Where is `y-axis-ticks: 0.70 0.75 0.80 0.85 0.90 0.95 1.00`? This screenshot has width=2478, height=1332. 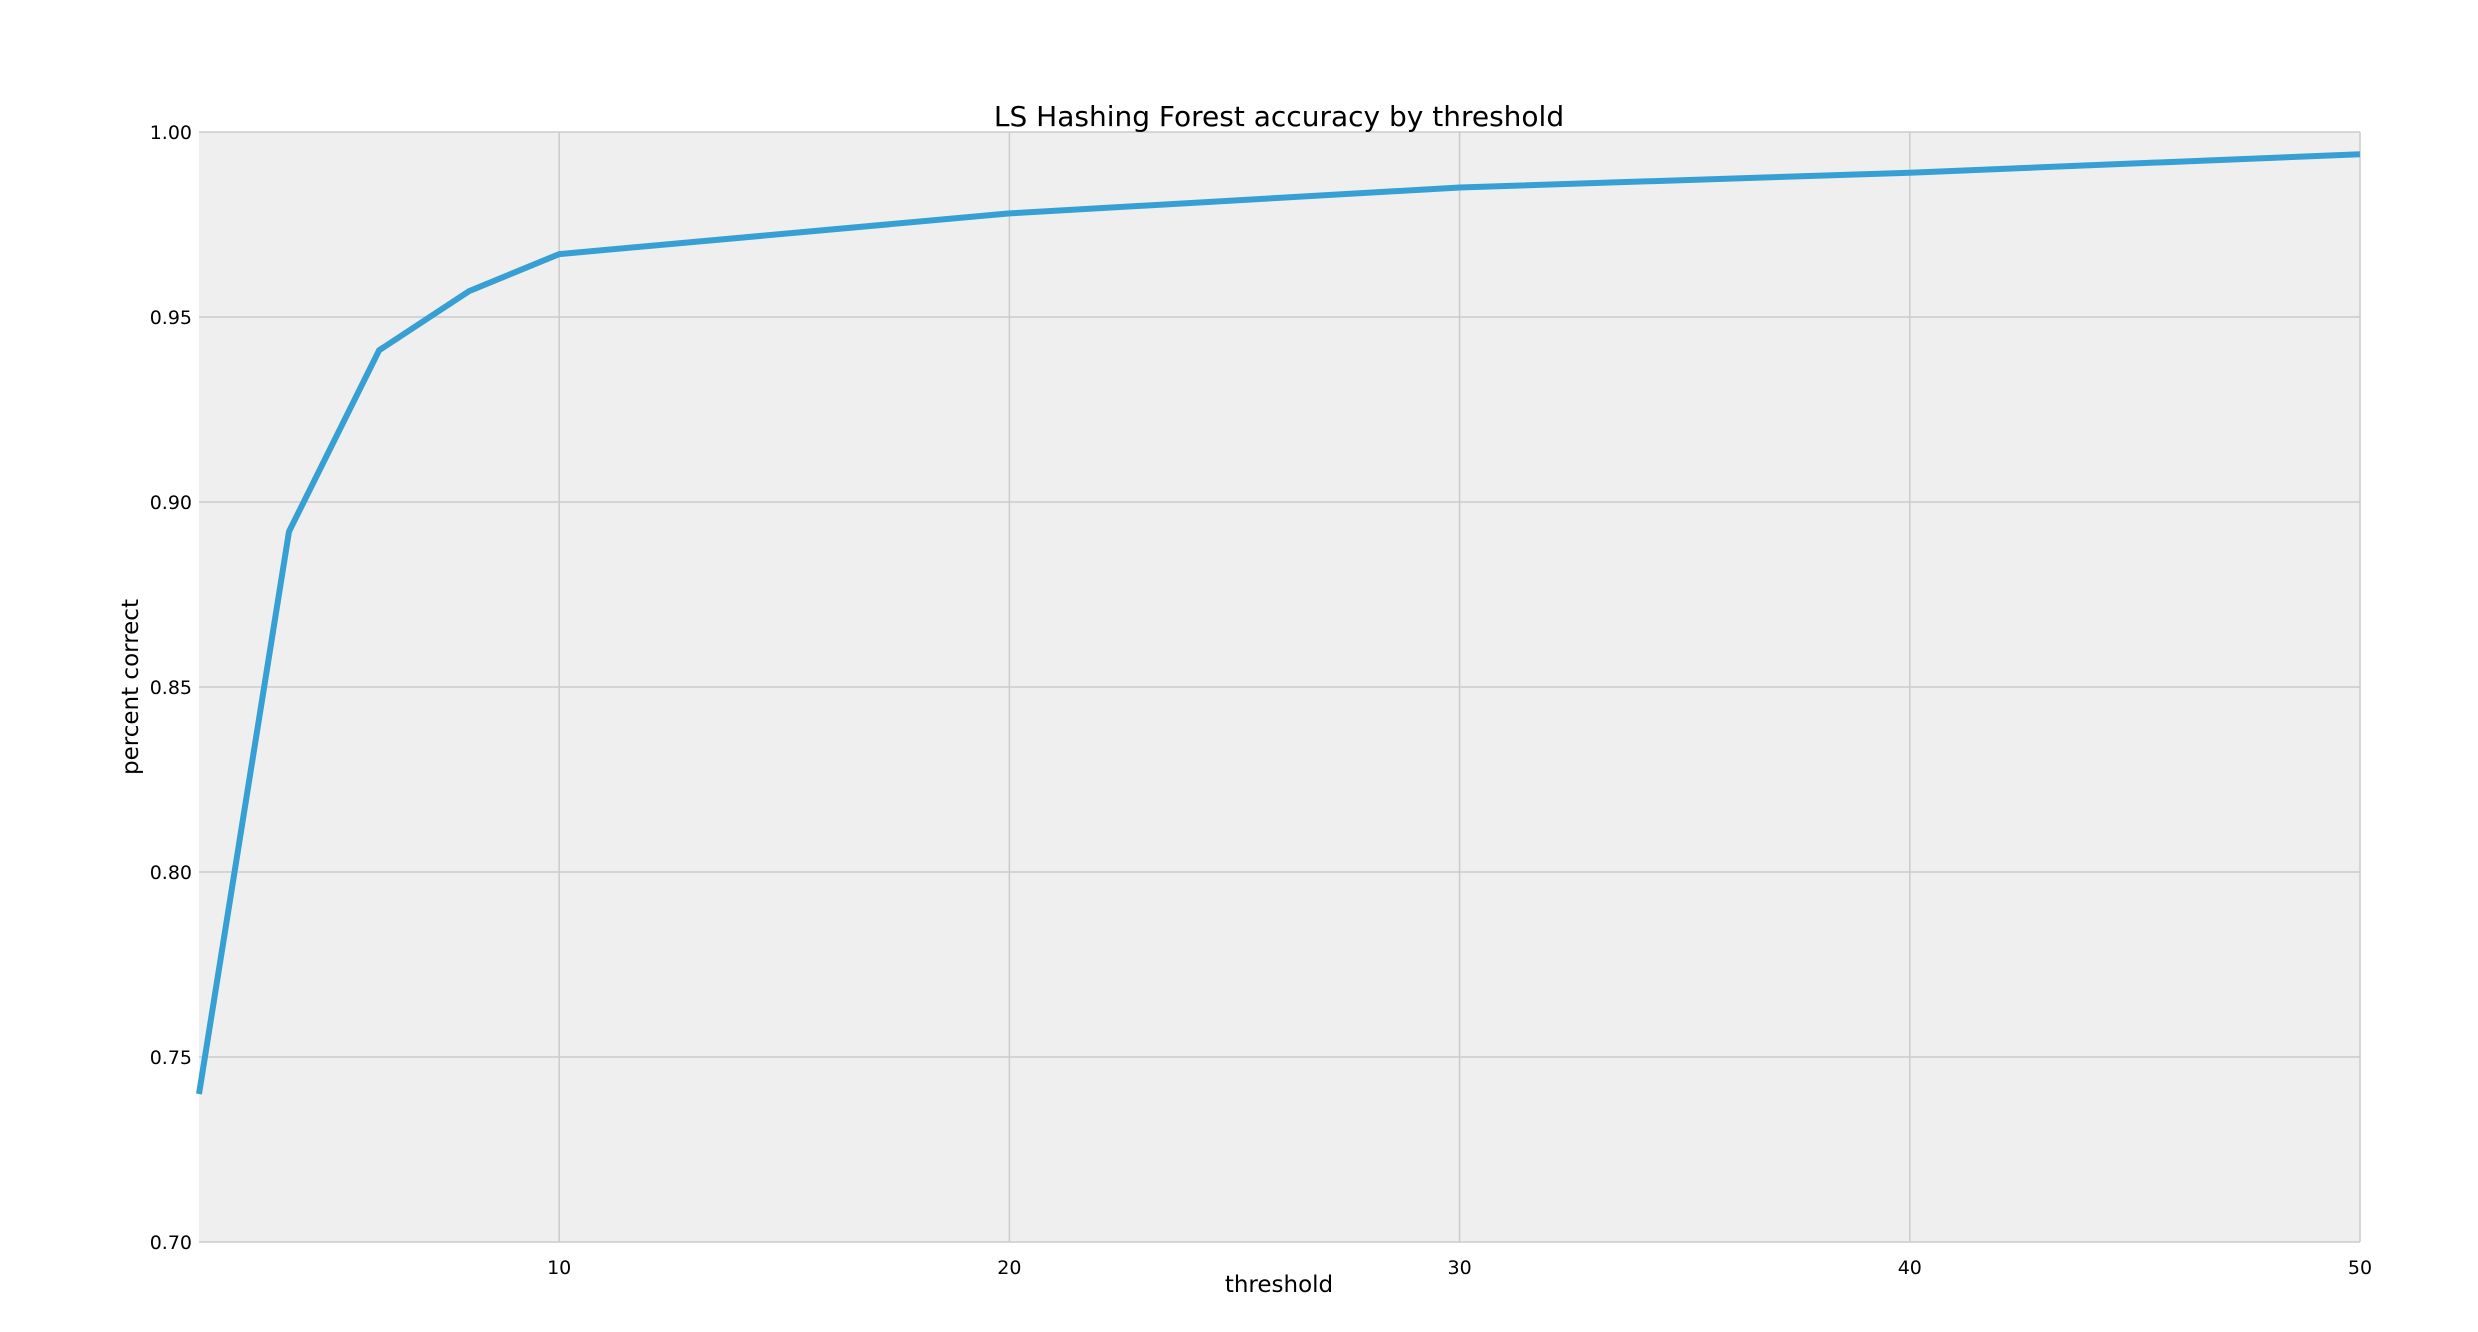
y-axis-ticks: 0.70 0.75 0.80 0.85 0.90 0.95 1.00 is located at coordinates (171, 688).